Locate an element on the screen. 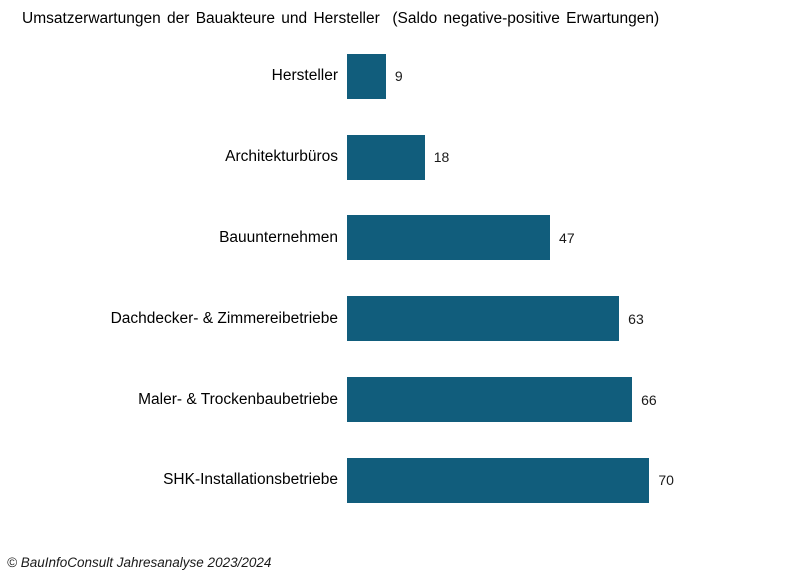 The height and width of the screenshot is (581, 800). value-label: 9 is located at coordinates (398, 76).